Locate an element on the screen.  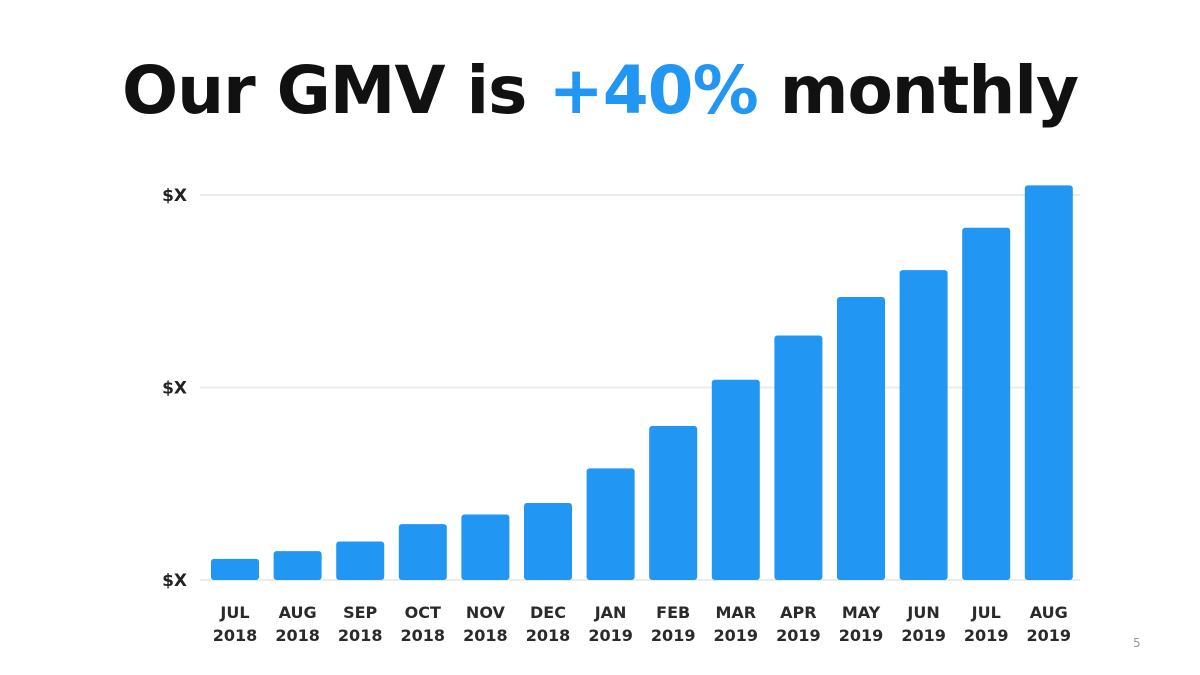
x-tick-month: JUN is located at coordinates (922, 612).